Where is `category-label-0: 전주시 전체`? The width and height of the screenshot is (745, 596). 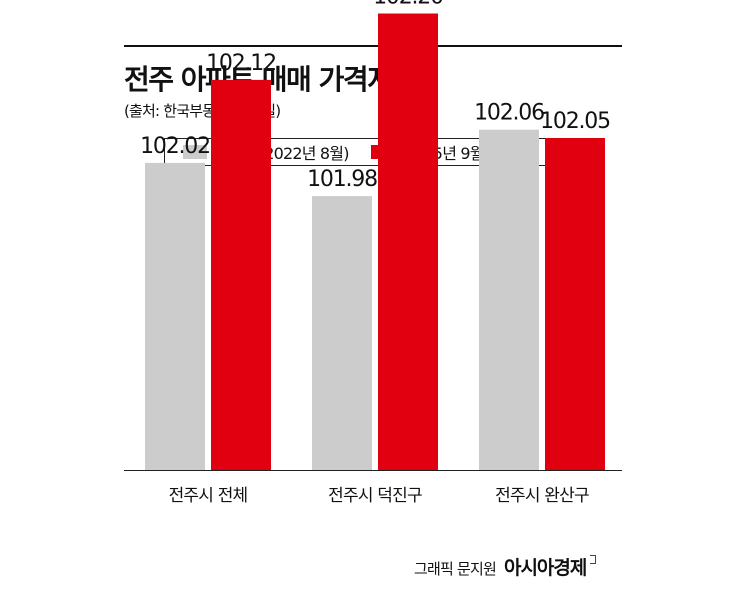 category-label-0: 전주시 전체 is located at coordinates (208, 496).